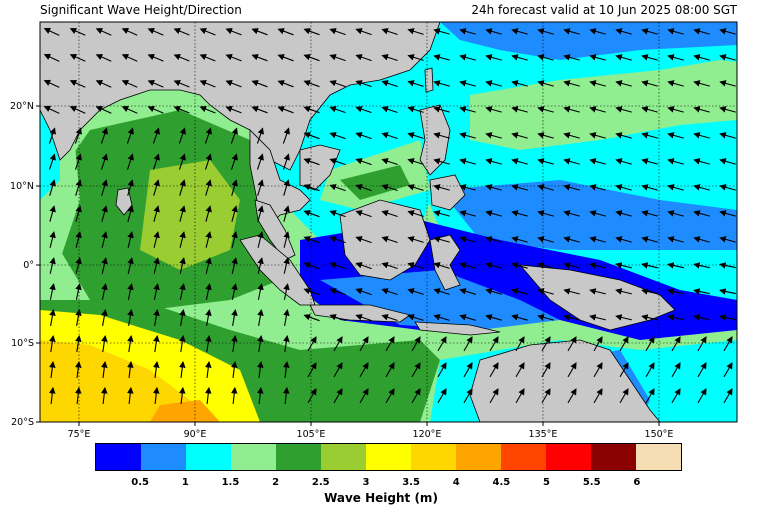  I want to click on colorbar-swatch, so click(433, 457).